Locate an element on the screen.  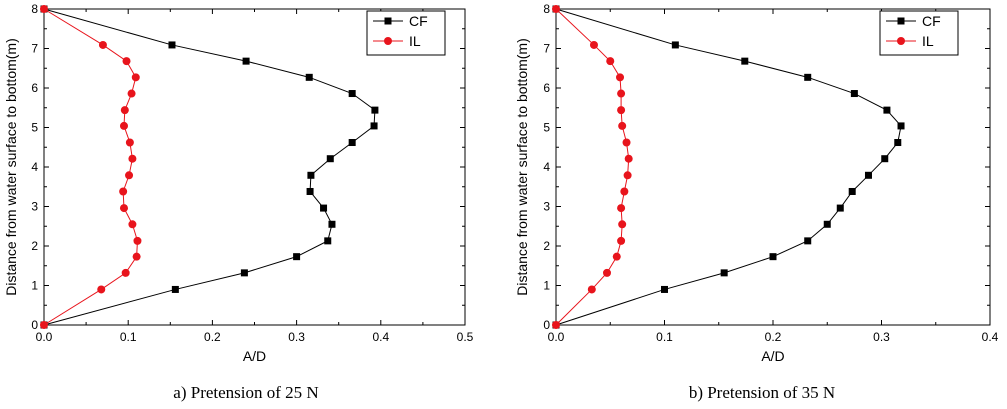
x-tick-label: 0.5 is located at coordinates (465, 337).